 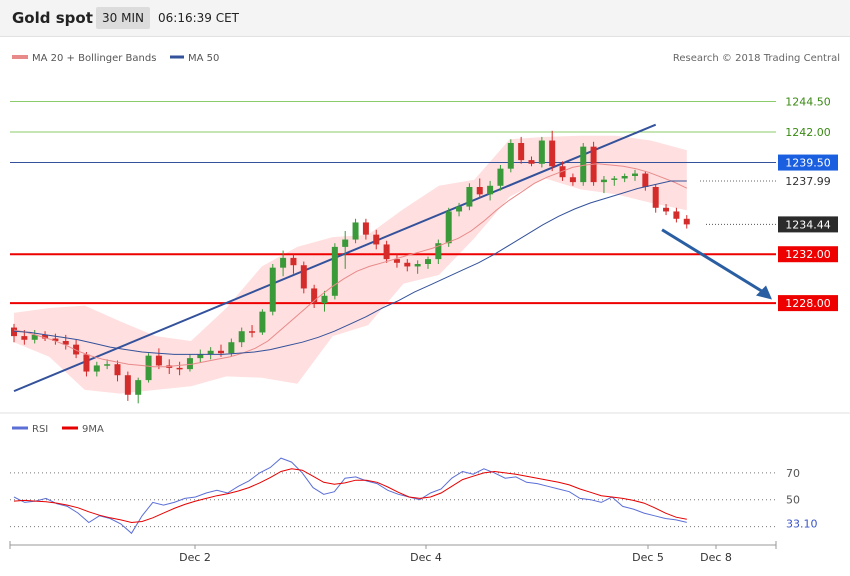 What do you see at coordinates (808, 254) in the screenshot?
I see `price-tag-label: 1232.00` at bounding box center [808, 254].